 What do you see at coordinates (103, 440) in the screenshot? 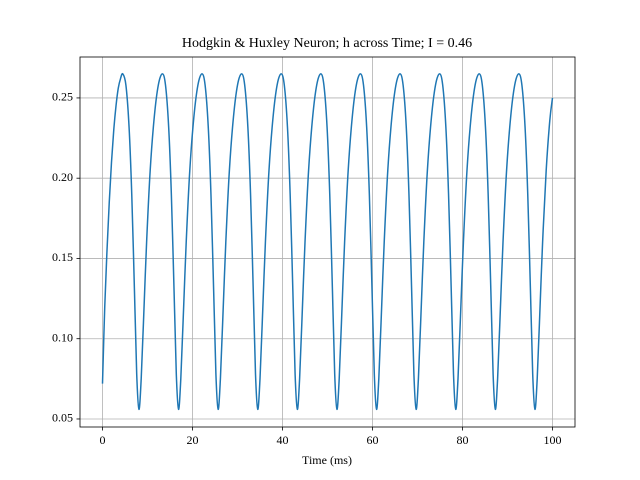
I see `x-tick-label: 0` at bounding box center [103, 440].